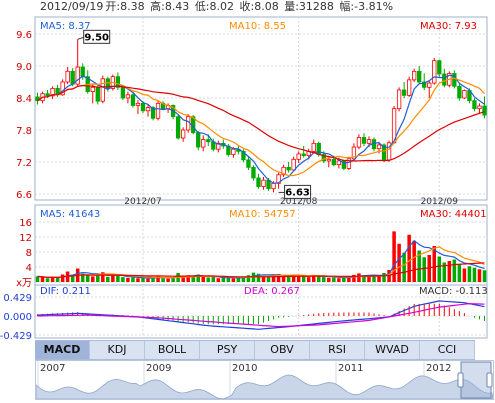  What do you see at coordinates (227, 350) in the screenshot?
I see `tab-psy: PSY` at bounding box center [227, 350].